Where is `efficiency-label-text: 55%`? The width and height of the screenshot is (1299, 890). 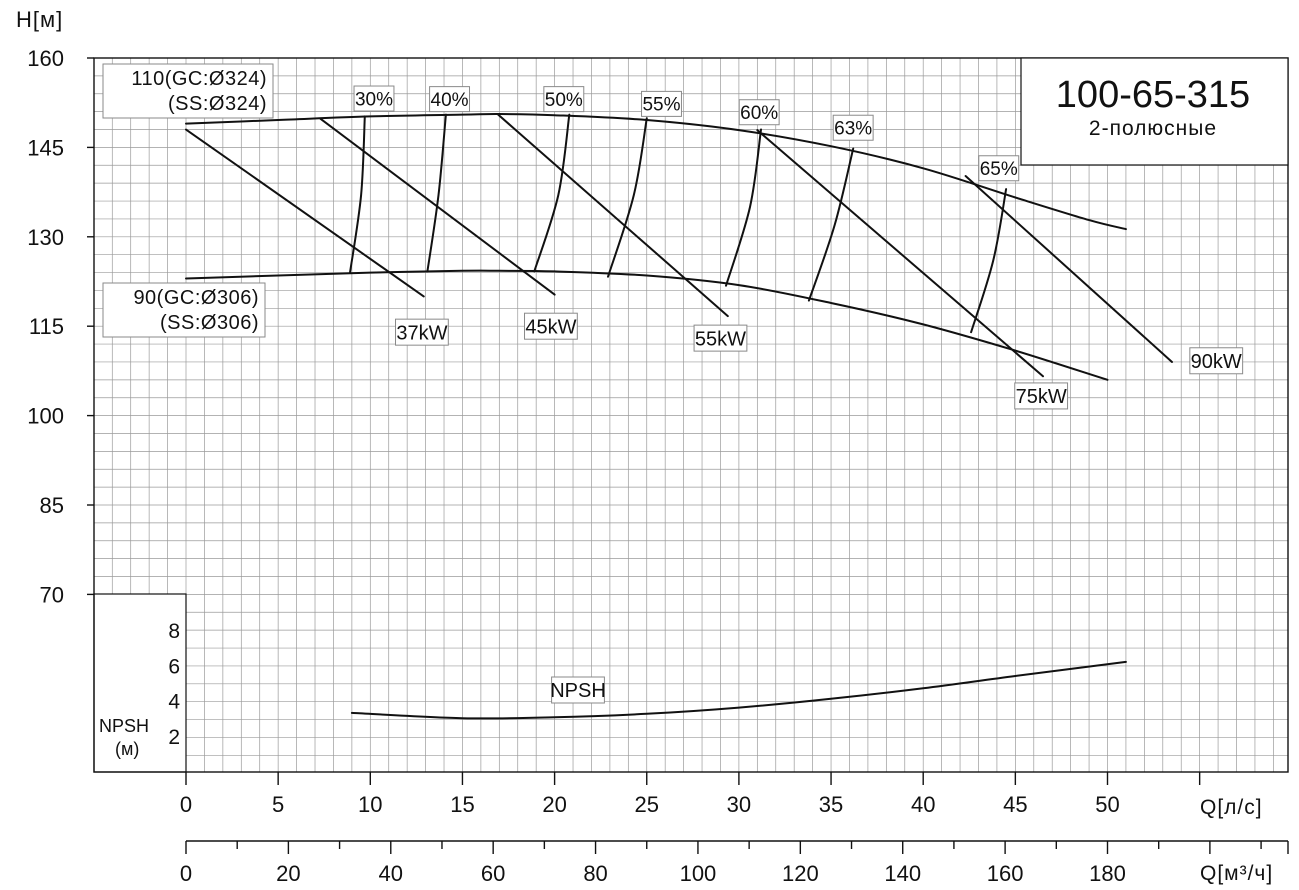 efficiency-label-text: 55% is located at coordinates (661, 105).